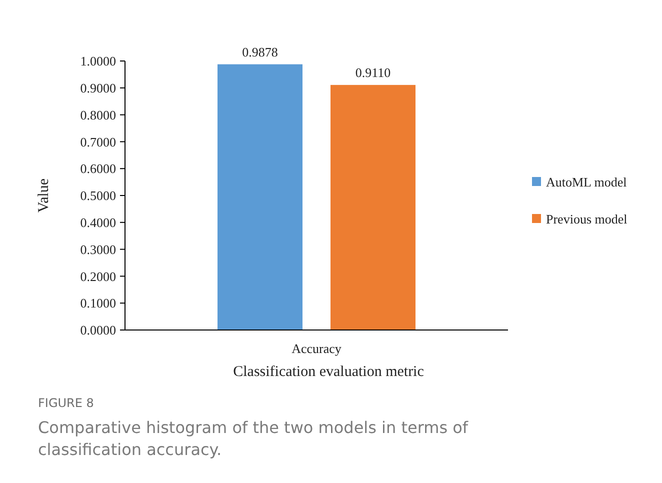 The image size is (662, 483). I want to click on legend-label: Previous model, so click(587, 219).